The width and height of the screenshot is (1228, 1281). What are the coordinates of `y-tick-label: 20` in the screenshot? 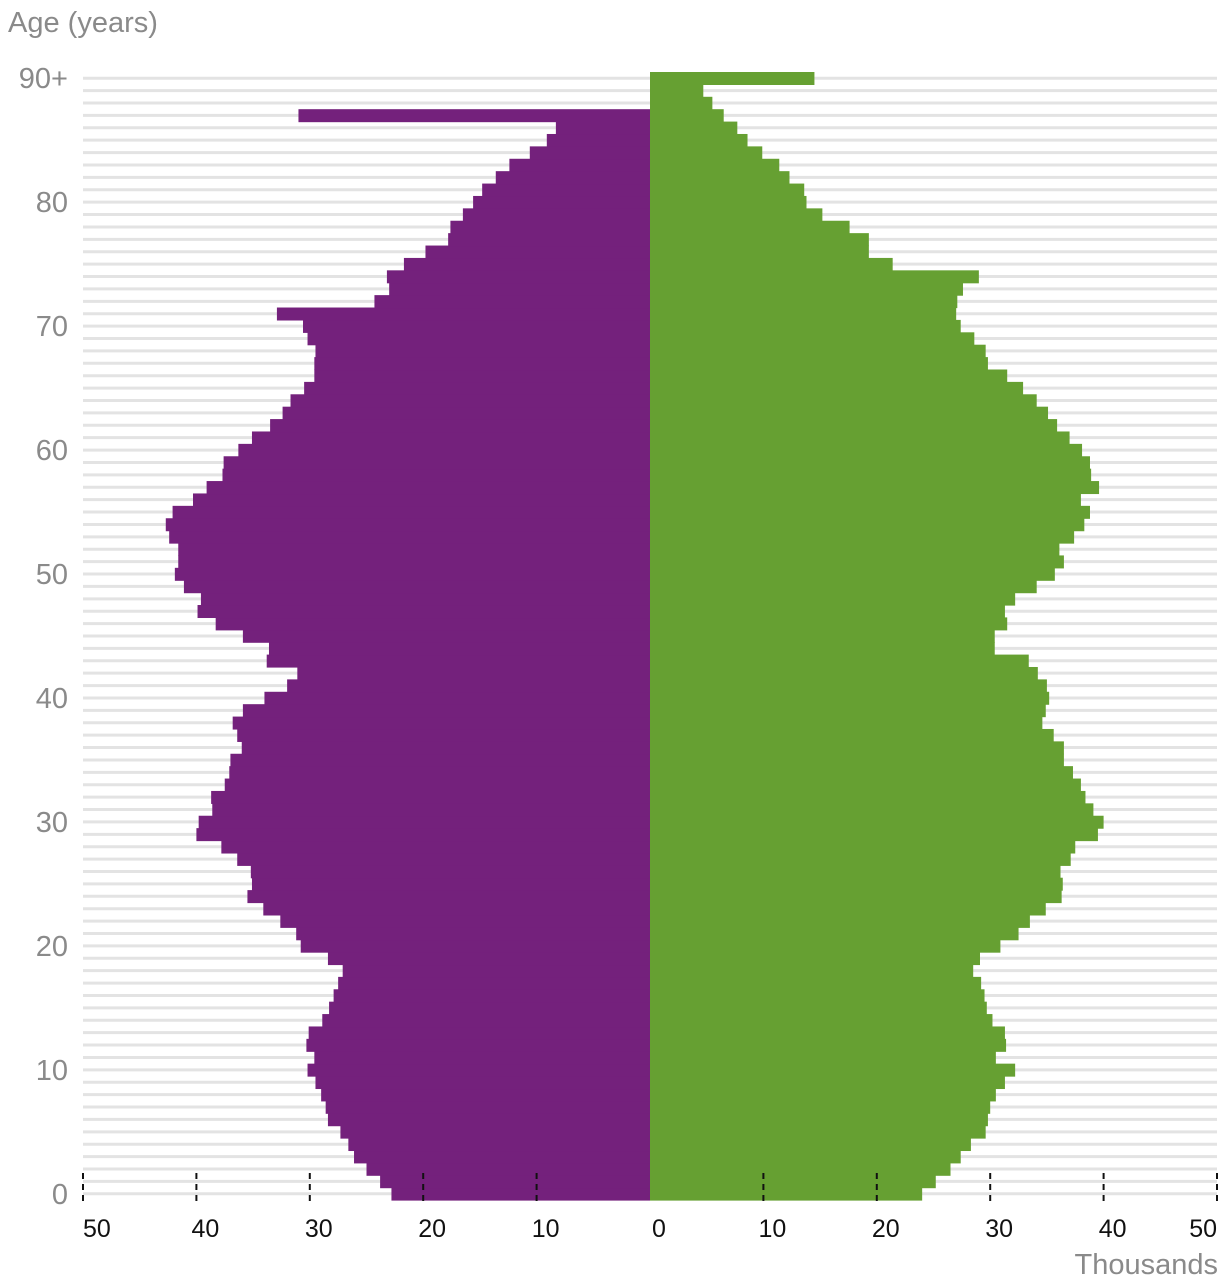 It's located at (52, 947).